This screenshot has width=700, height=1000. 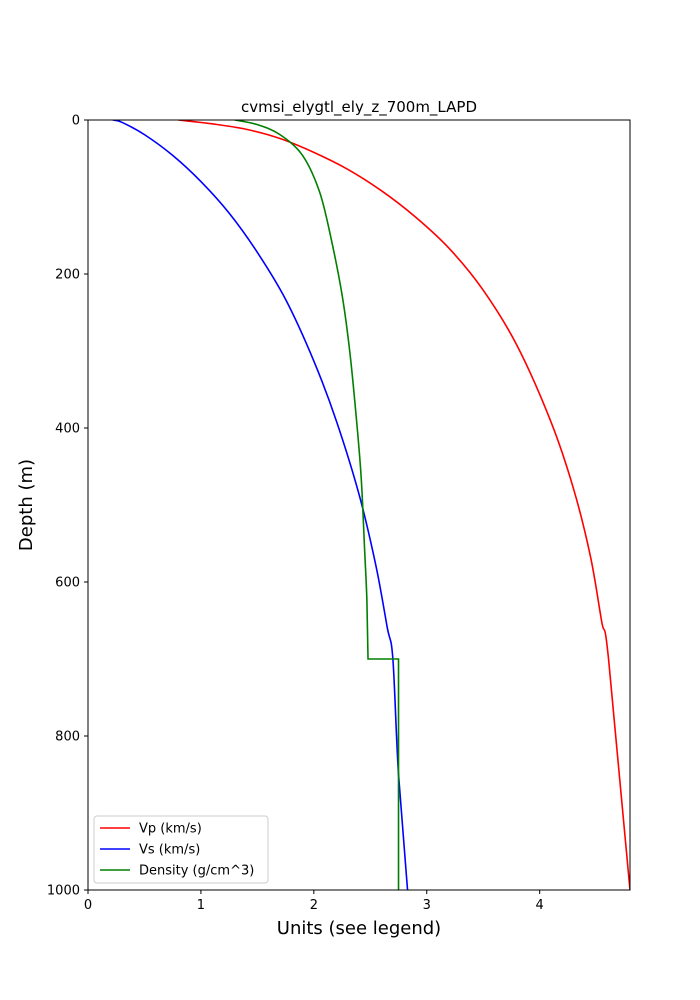 I want to click on y-tick-label: 0, so click(x=76, y=121).